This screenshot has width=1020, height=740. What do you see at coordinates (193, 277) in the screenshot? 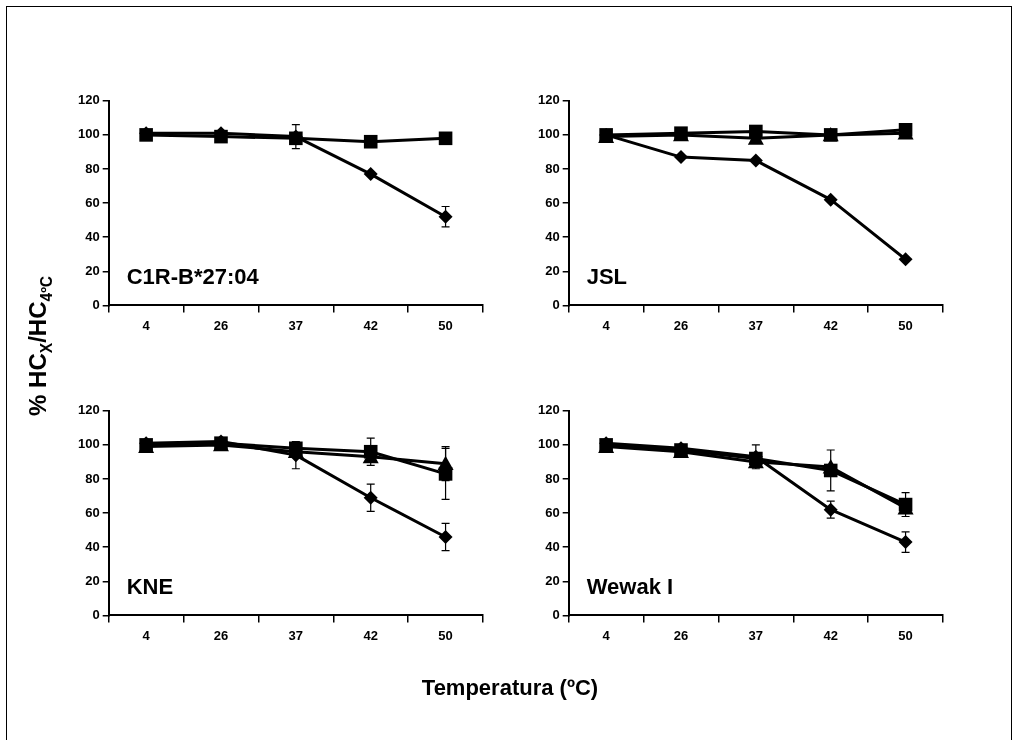
I see `annotation: C1R-B*27:04` at bounding box center [193, 277].